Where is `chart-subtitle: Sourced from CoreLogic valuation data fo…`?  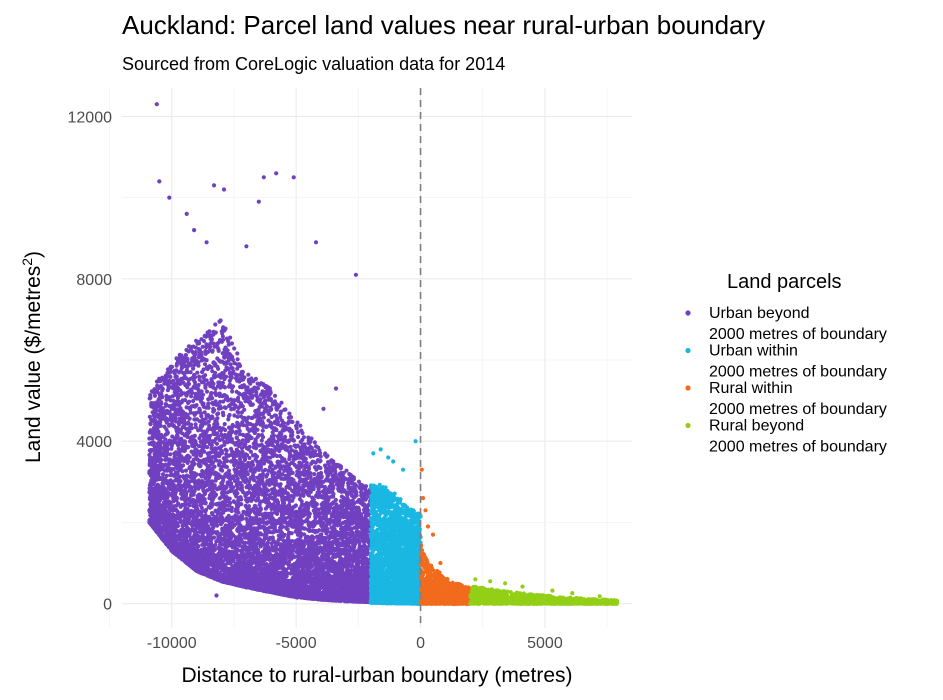
chart-subtitle: Sourced from CoreLogic valuation data fo… is located at coordinates (313, 64).